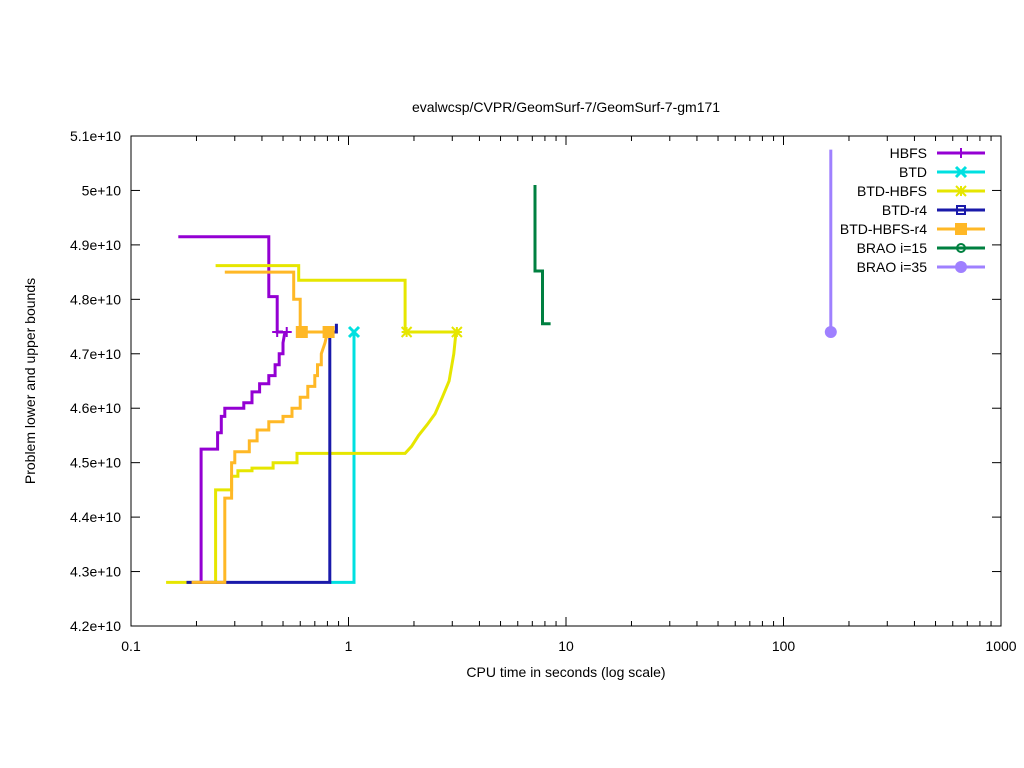 The height and width of the screenshot is (768, 1024). Describe the element at coordinates (95, 408) in the screenshot. I see `y-tick-label: 4.6e+10` at that location.